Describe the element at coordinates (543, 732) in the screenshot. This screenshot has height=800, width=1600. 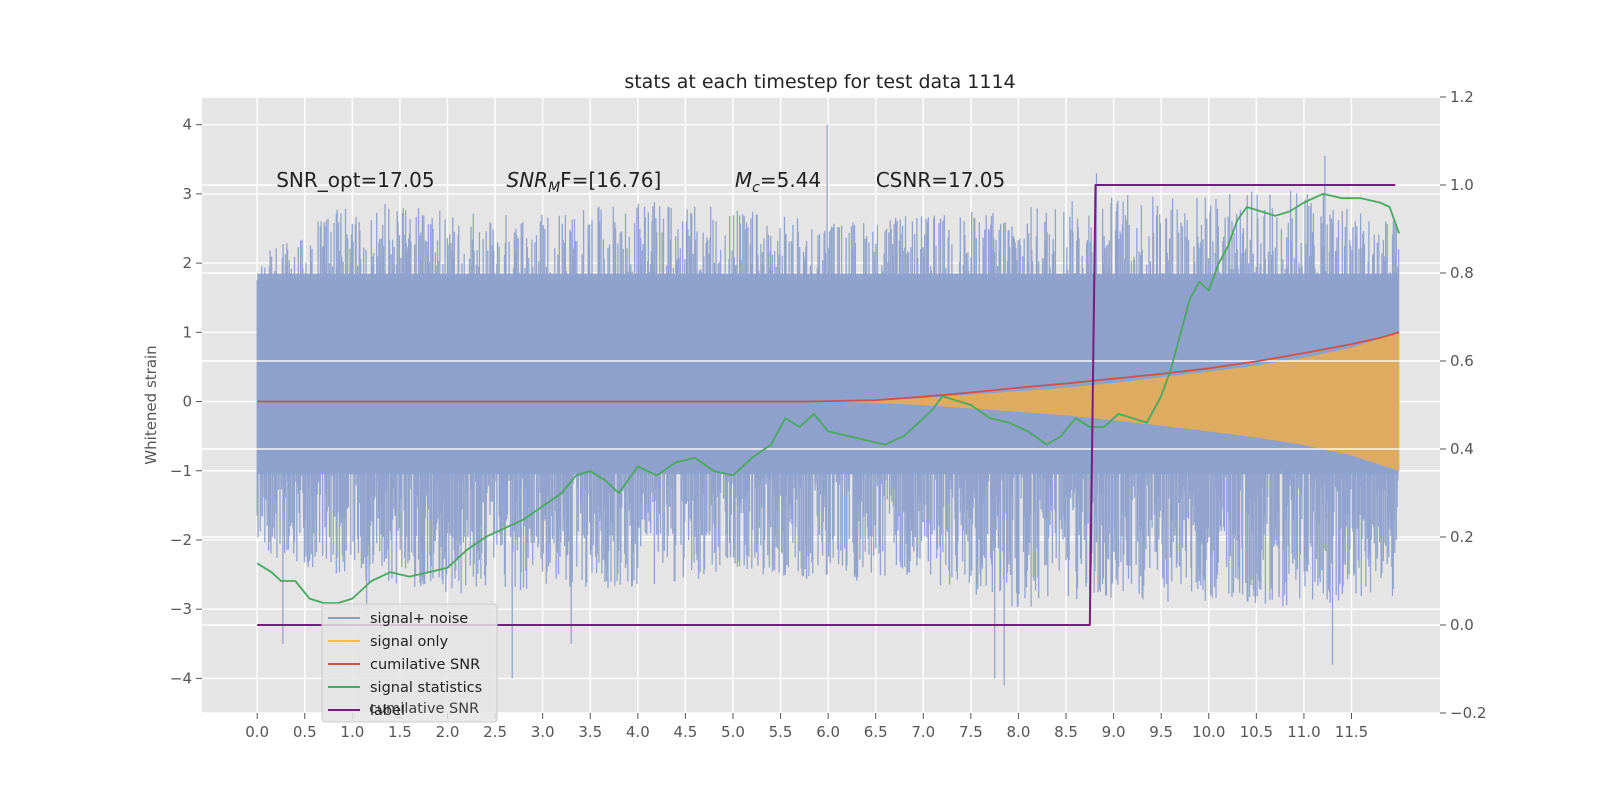
I see `x-tick-label: 3.0` at that location.